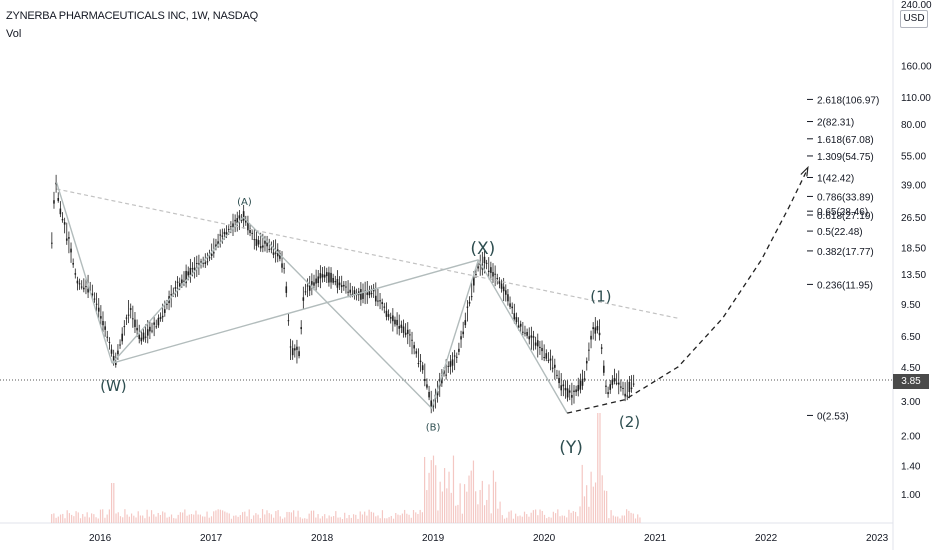 This screenshot has width=932, height=550. I want to click on y-tick-label: 3.00, so click(911, 402).